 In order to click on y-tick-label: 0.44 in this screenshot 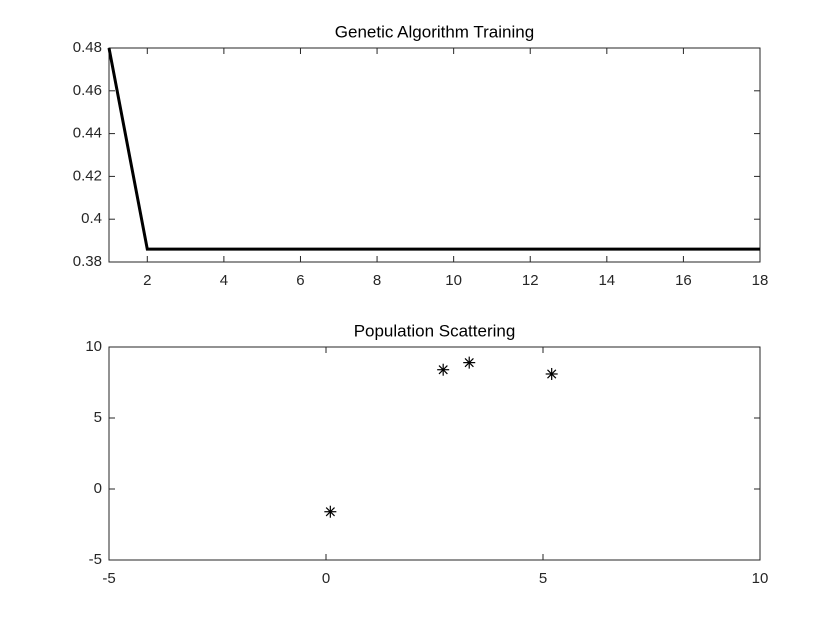, I will do `click(87, 133)`.